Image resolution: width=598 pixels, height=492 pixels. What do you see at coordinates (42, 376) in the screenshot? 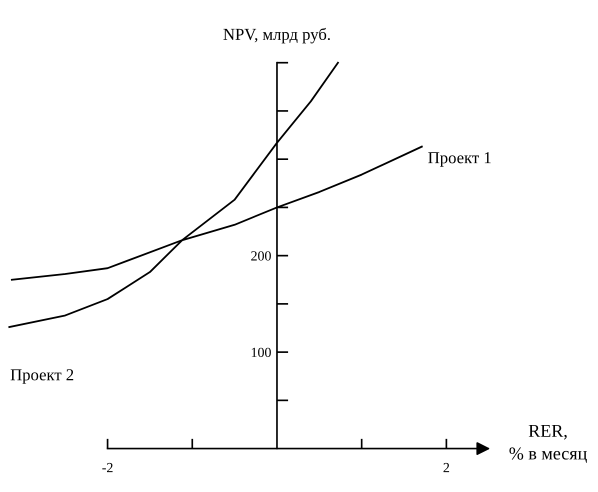
I see `text: Проект 2` at bounding box center [42, 376].